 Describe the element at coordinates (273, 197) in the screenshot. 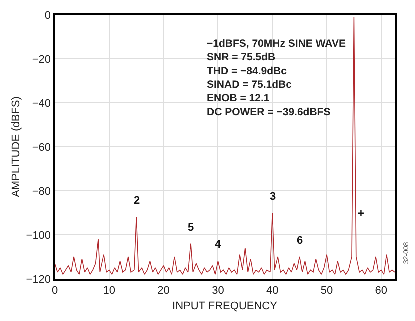

I see `annotation: 3` at that location.